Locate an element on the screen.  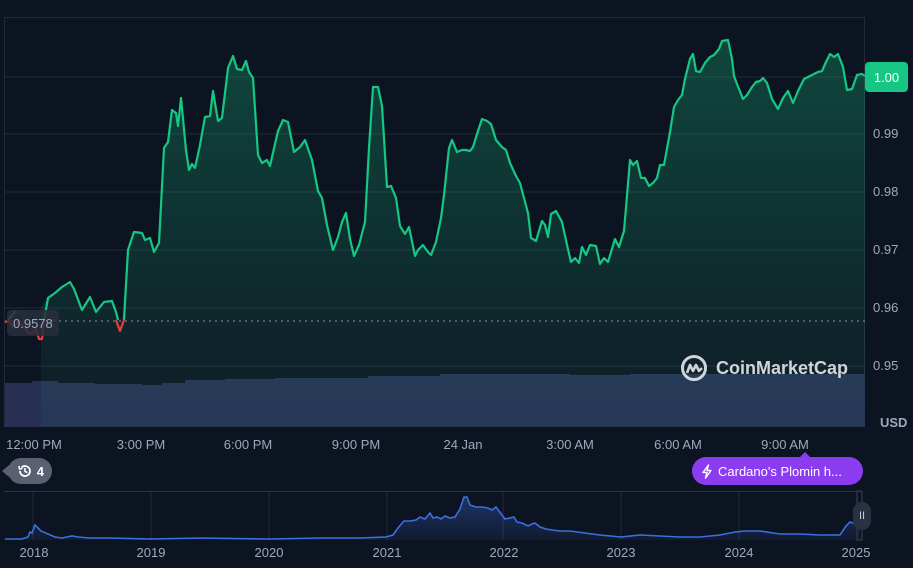
x-tick-3am: 3:00 AM is located at coordinates (570, 444).